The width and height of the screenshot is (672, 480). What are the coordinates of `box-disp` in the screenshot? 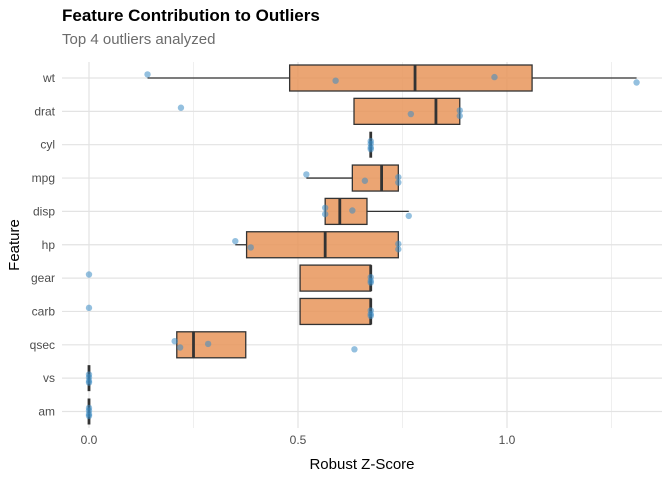 It's located at (346, 211).